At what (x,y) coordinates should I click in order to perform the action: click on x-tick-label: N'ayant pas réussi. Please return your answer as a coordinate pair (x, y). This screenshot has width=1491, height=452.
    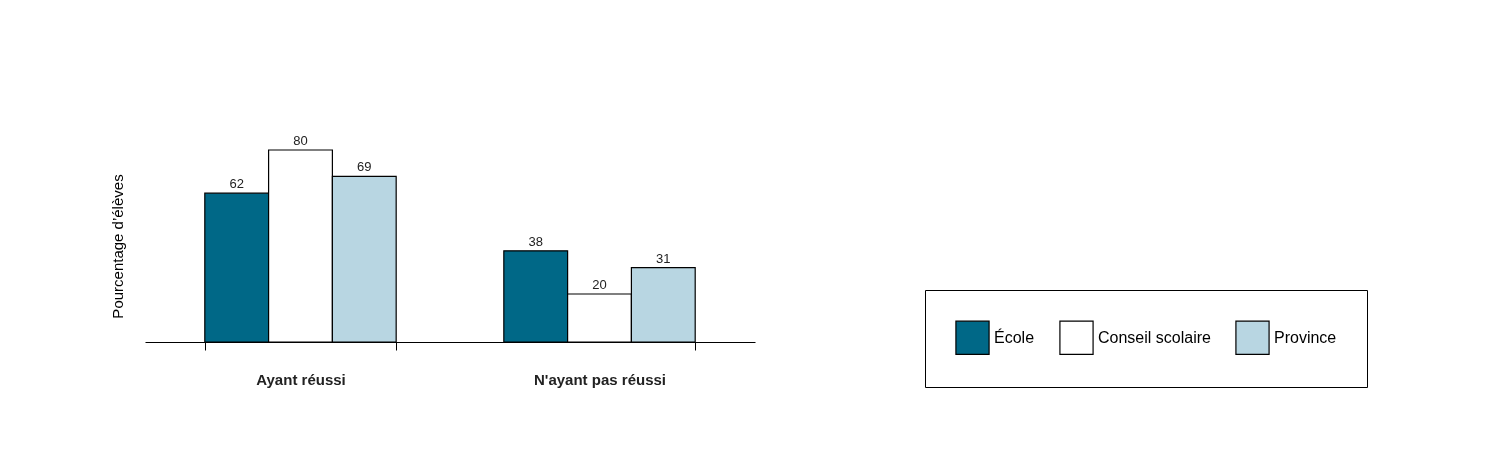
    Looking at the image, I should click on (600, 379).